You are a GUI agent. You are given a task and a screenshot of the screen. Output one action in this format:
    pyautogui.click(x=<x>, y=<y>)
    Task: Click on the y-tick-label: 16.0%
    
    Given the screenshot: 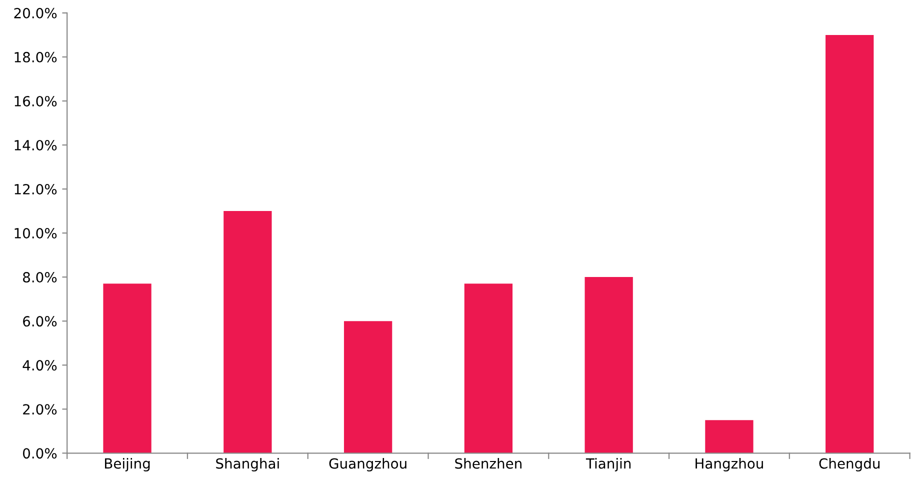 What is the action you would take?
    pyautogui.click(x=35, y=101)
    